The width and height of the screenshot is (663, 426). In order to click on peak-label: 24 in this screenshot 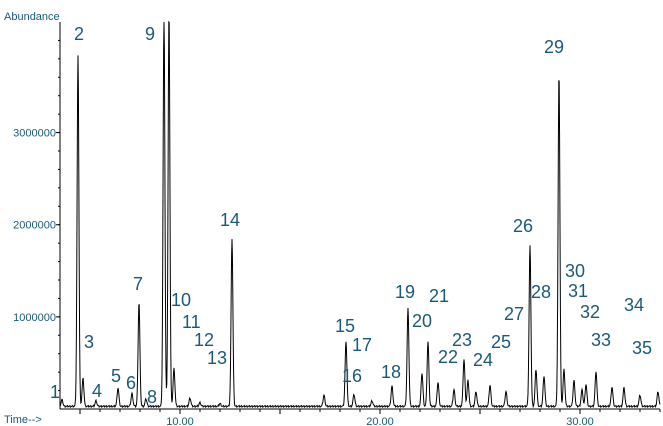, I will do `click(483, 360)`.